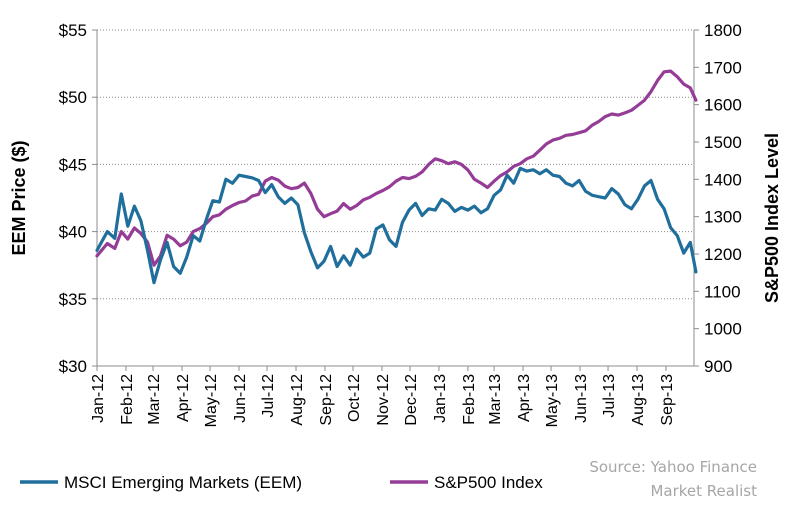  I want to click on x-axis-tick-label: Dec-12, so click(411, 400).